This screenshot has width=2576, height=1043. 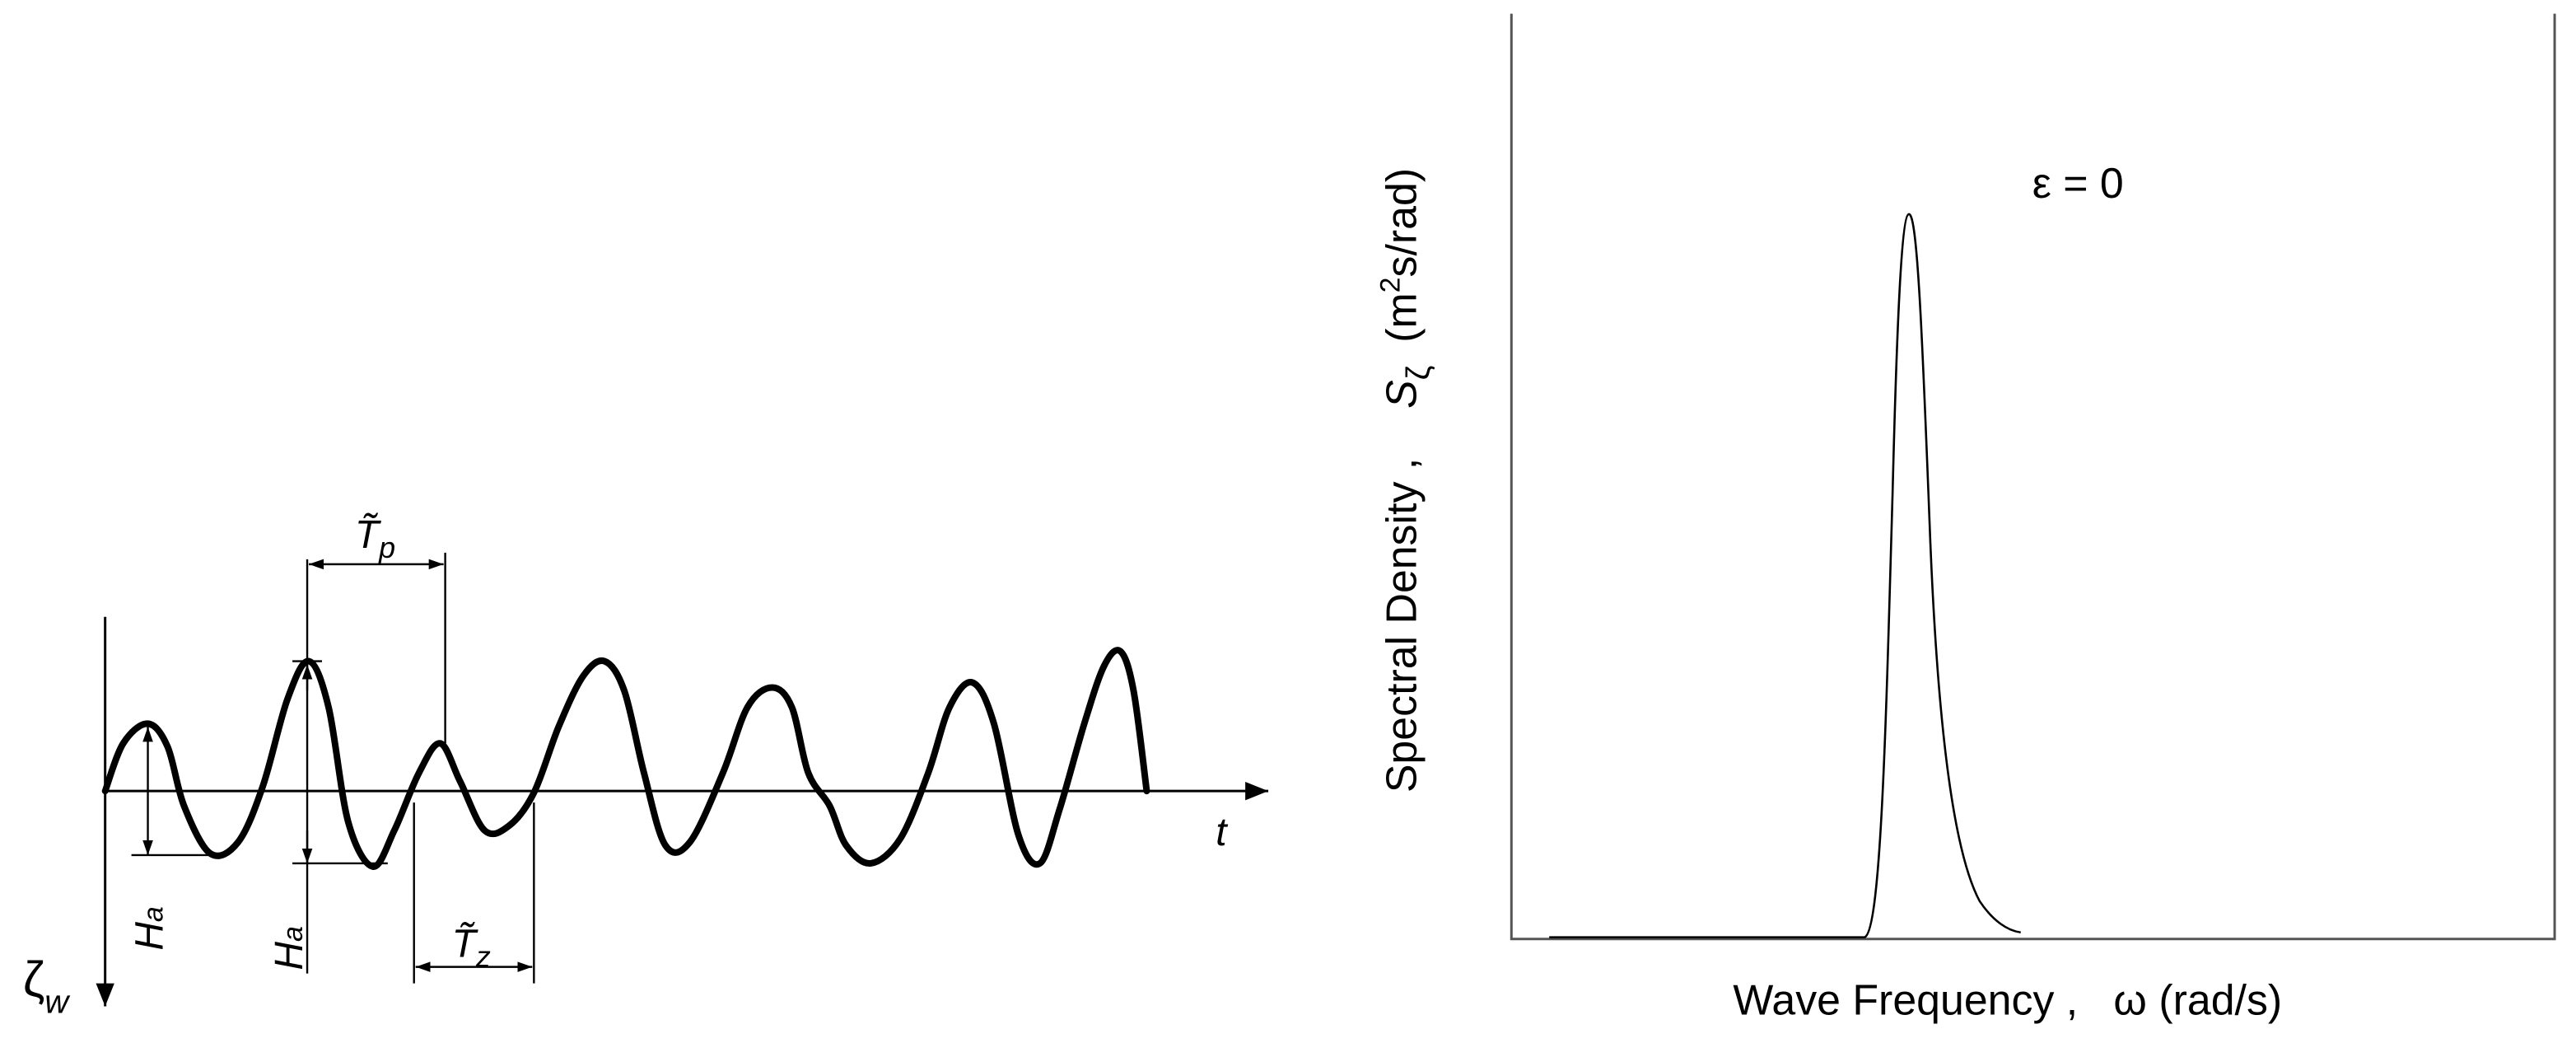 I want to click on label-text: Spectral Density ,, so click(x=1402, y=625).